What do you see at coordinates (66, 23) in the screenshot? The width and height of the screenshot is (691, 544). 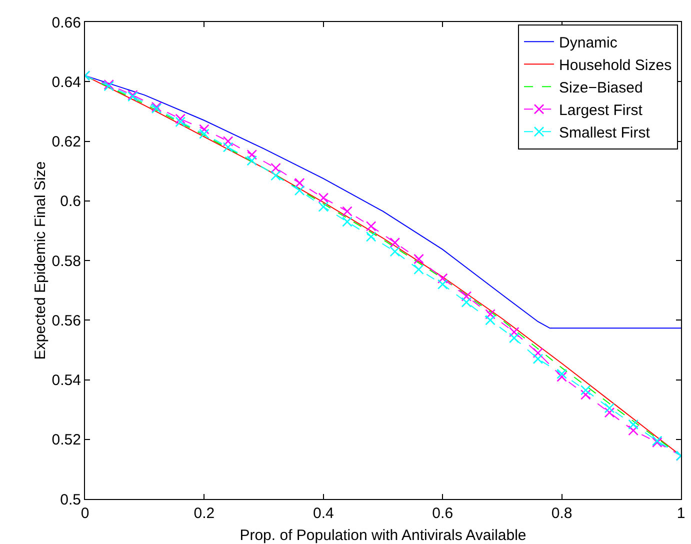 I see `y-tick-label: 0.66` at bounding box center [66, 23].